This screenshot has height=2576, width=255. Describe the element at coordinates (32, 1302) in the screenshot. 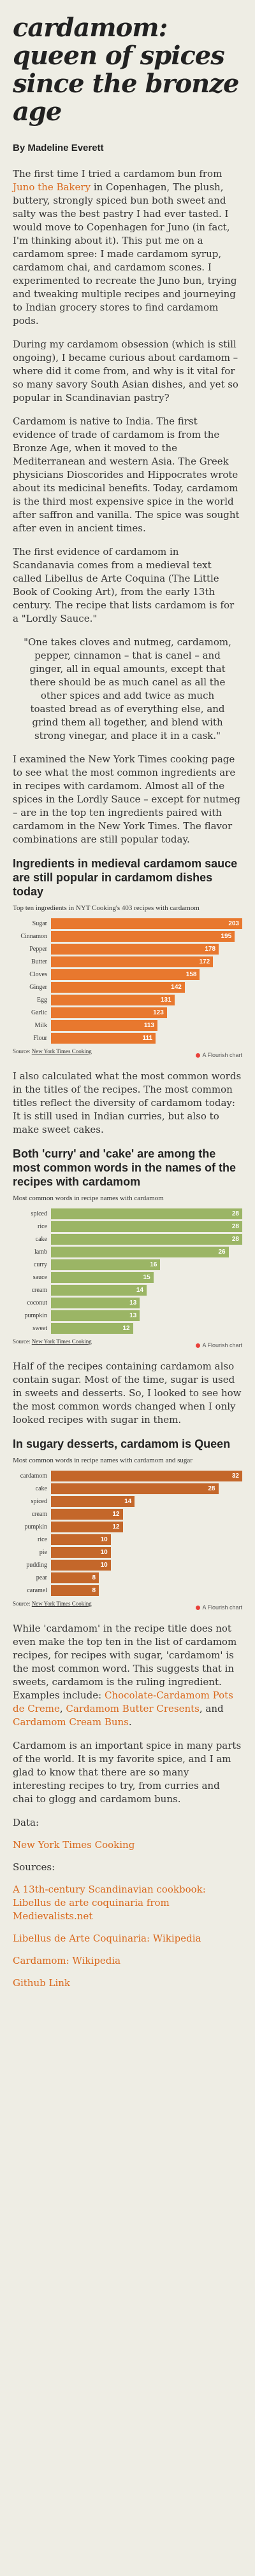

I see `bar-label: coconut` at that location.